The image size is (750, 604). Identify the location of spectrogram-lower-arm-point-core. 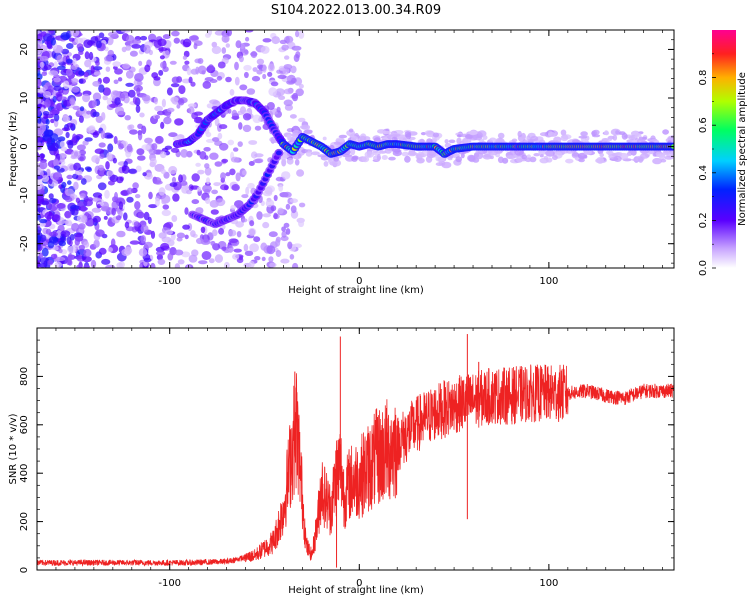
(278, 153).